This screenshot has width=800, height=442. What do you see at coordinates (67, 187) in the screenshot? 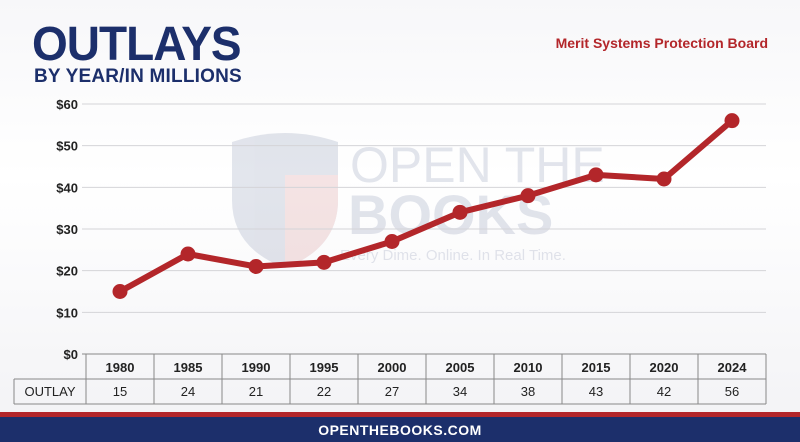
I see `y-tick-label: $40` at bounding box center [67, 187].